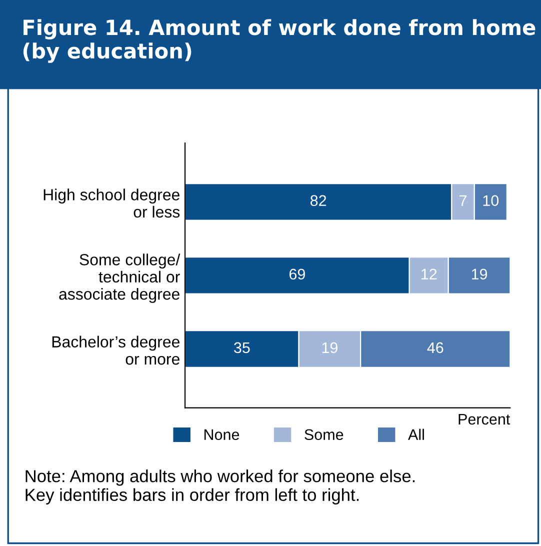 The image size is (541, 546). I want to click on legend-label: None, so click(222, 434).